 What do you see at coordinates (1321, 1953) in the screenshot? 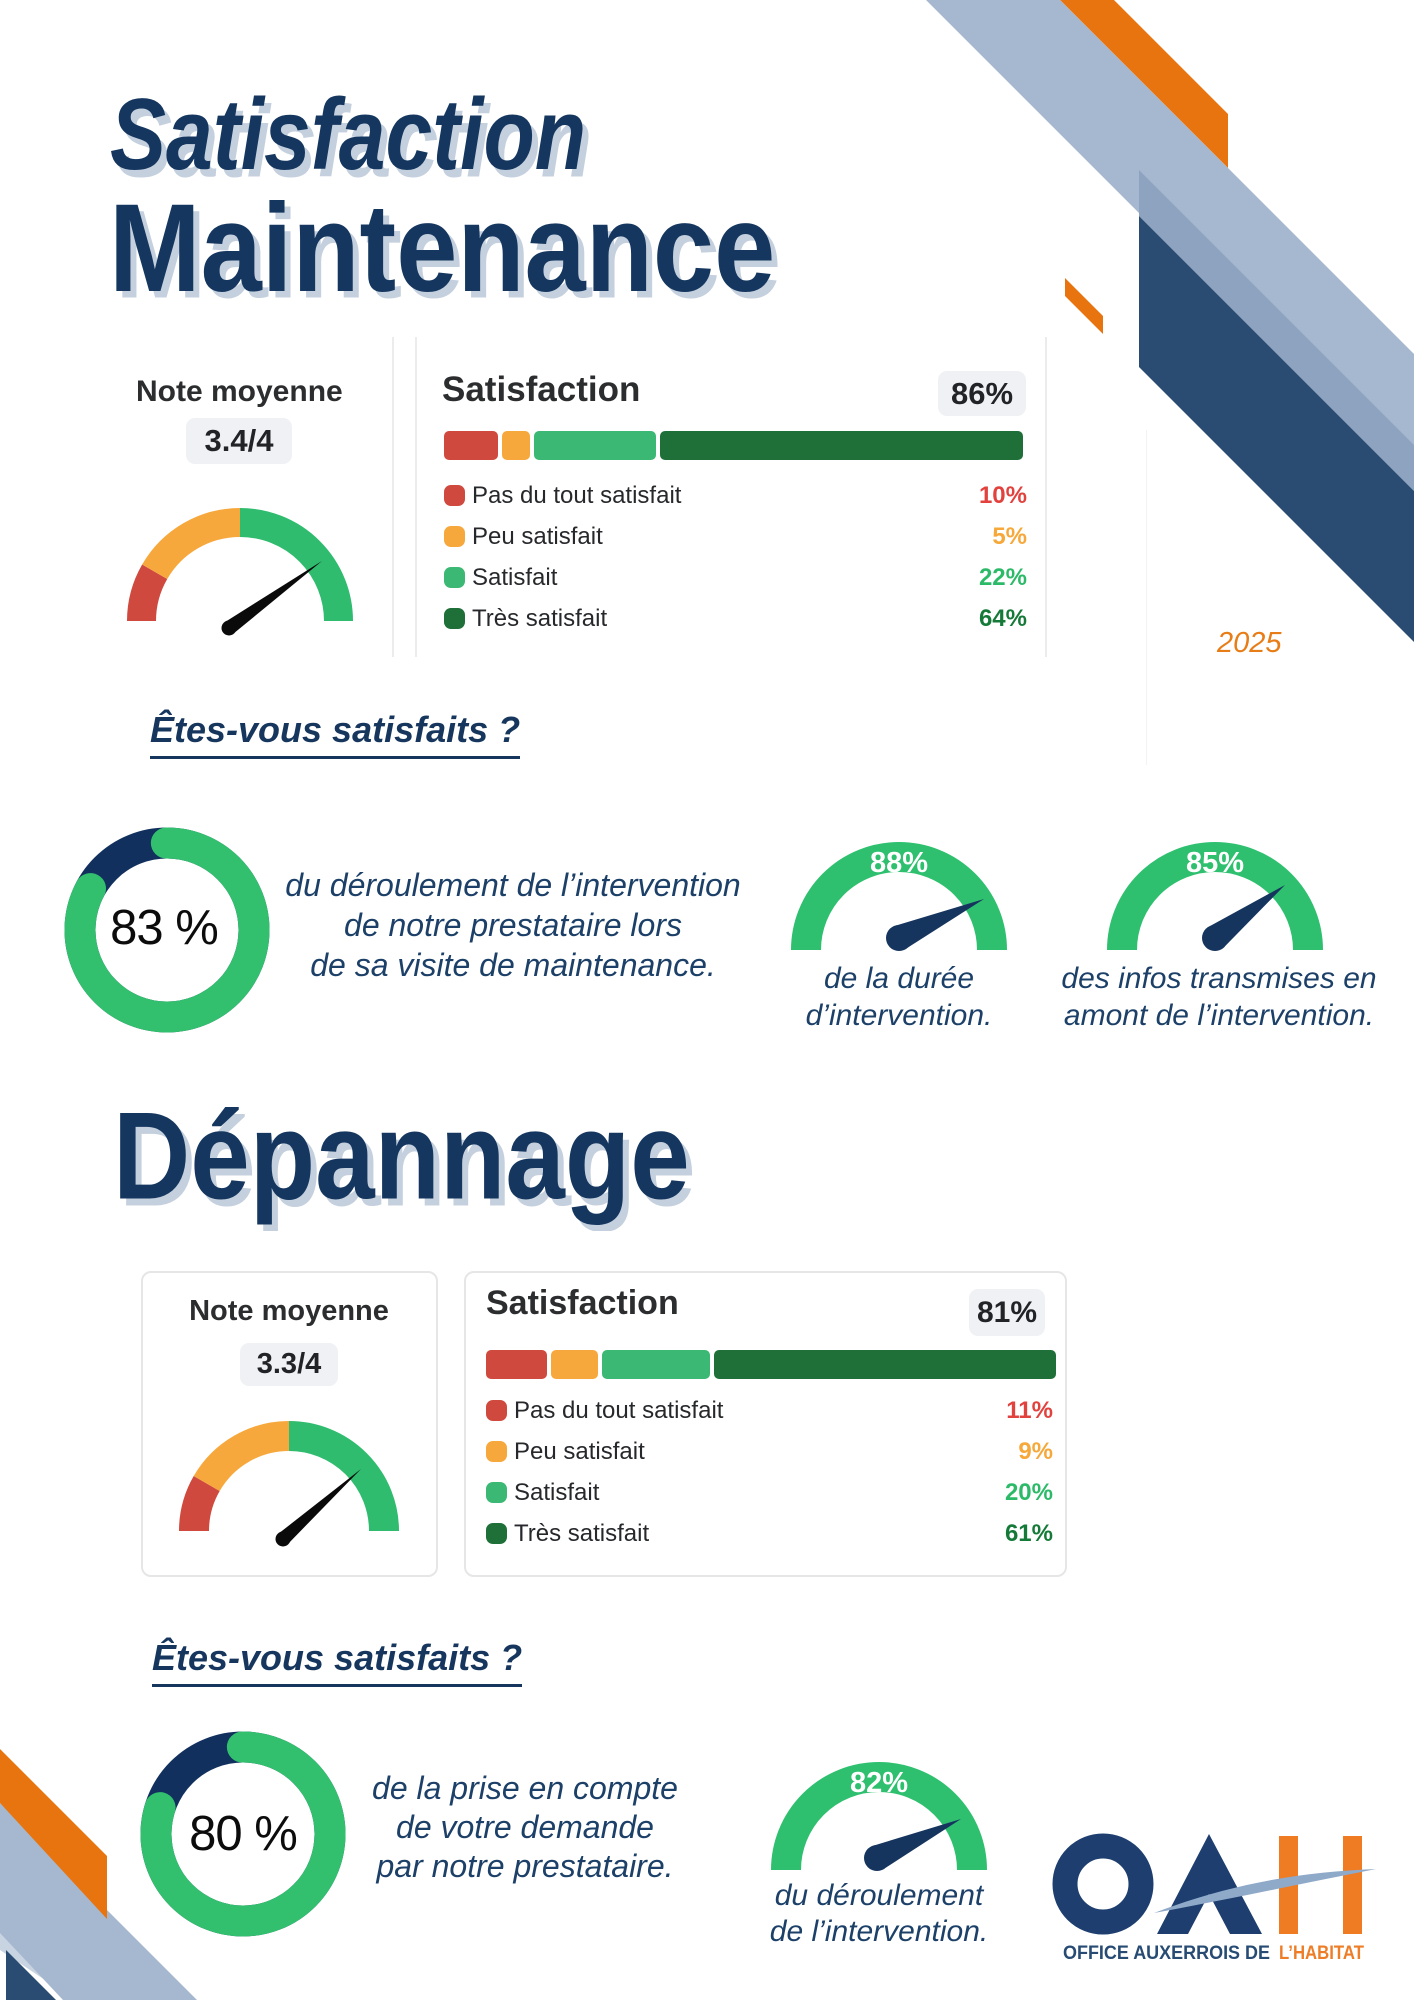
I see `svg-text: L’HABITAT` at bounding box center [1321, 1953].